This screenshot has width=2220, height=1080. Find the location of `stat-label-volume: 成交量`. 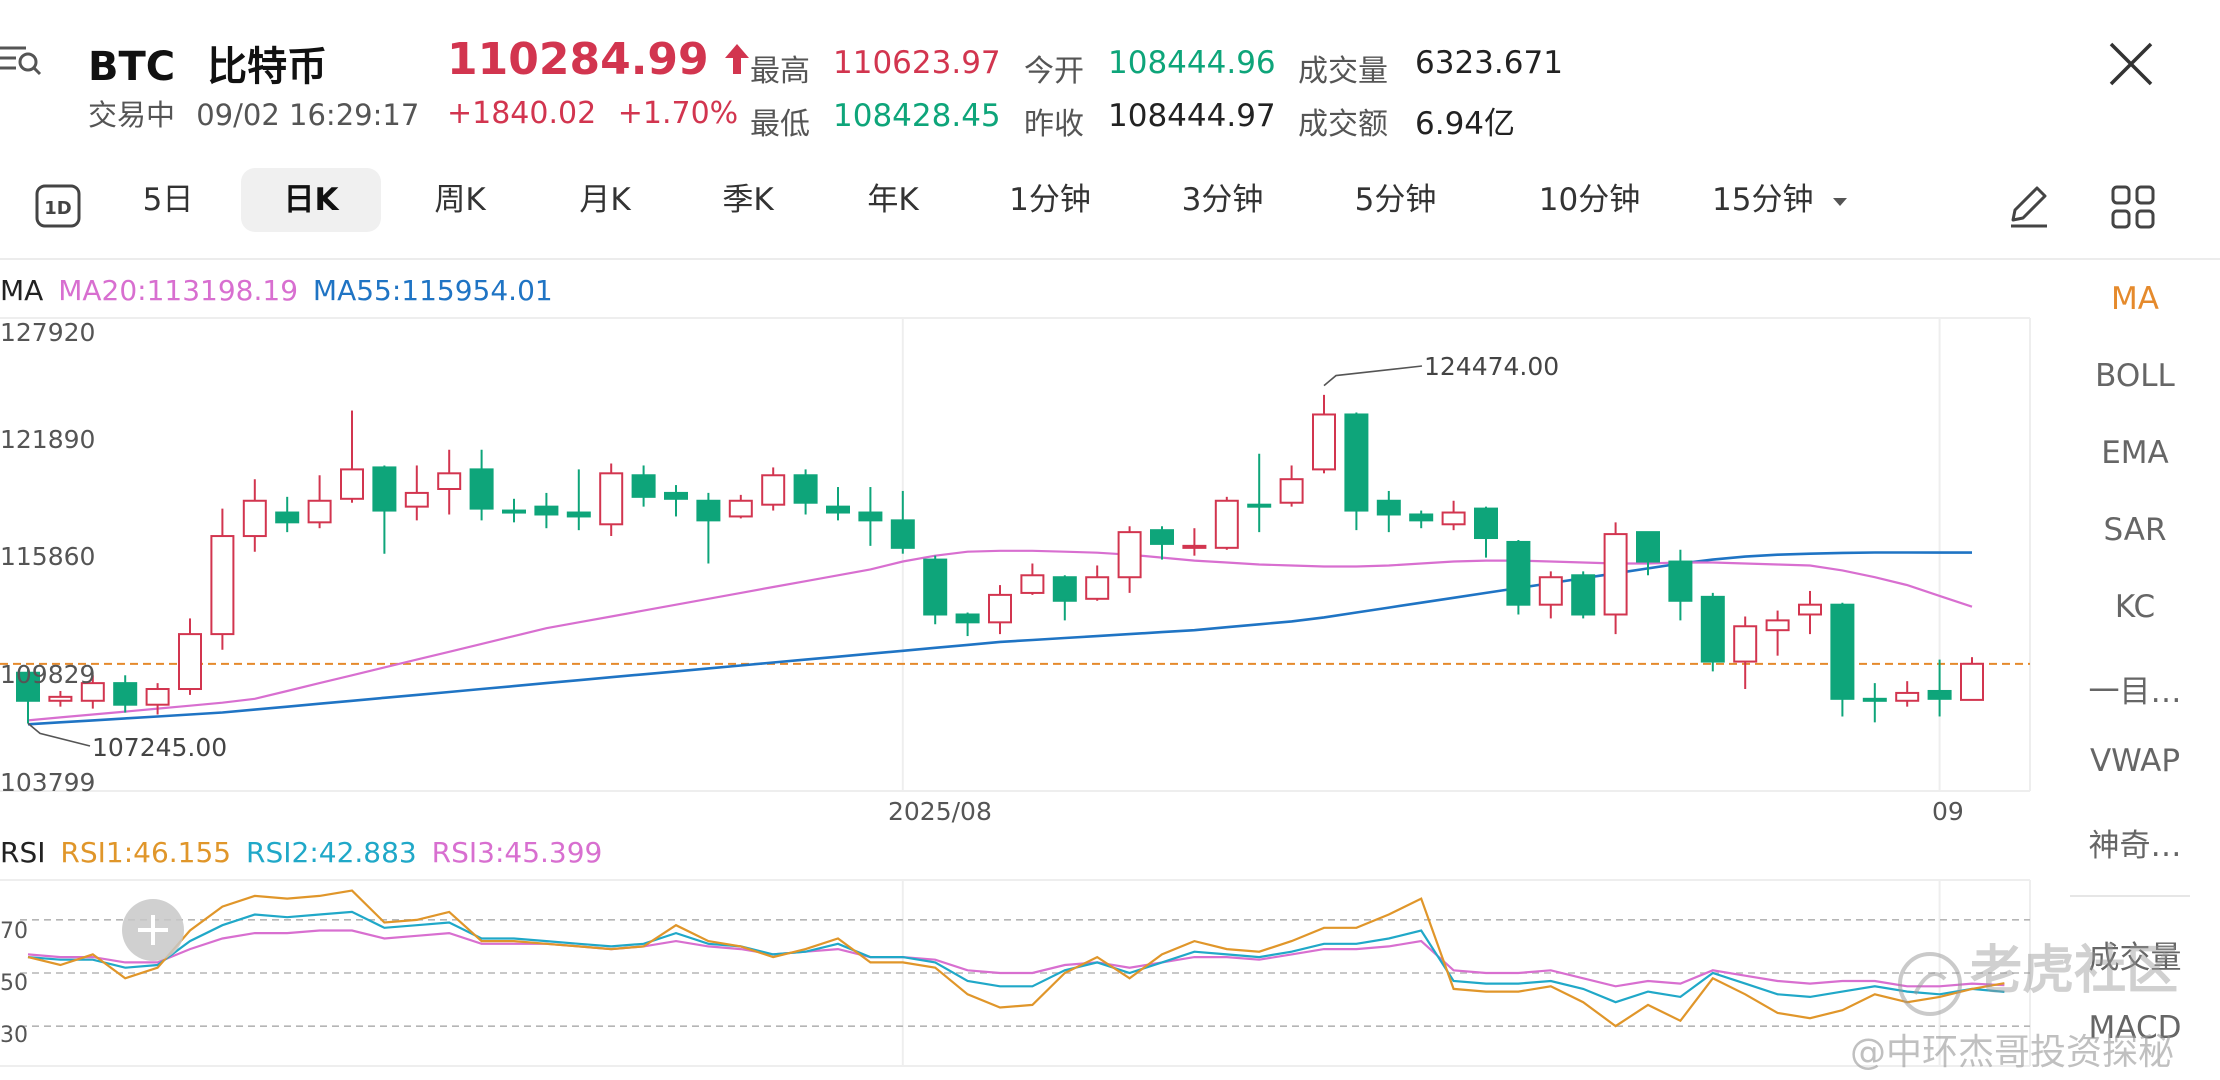

stat-label-volume: 成交量 is located at coordinates (1343, 71).